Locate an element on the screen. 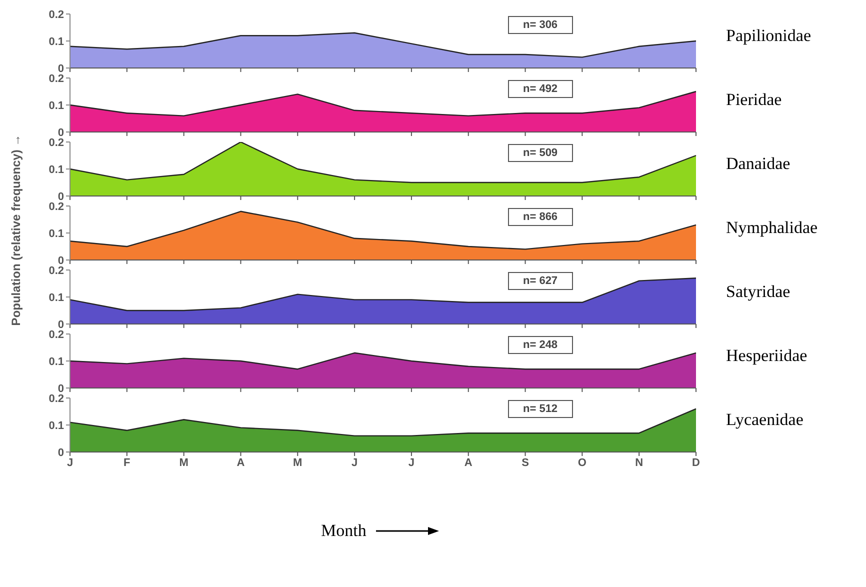  series-label: Nymphalidae is located at coordinates (772, 228).